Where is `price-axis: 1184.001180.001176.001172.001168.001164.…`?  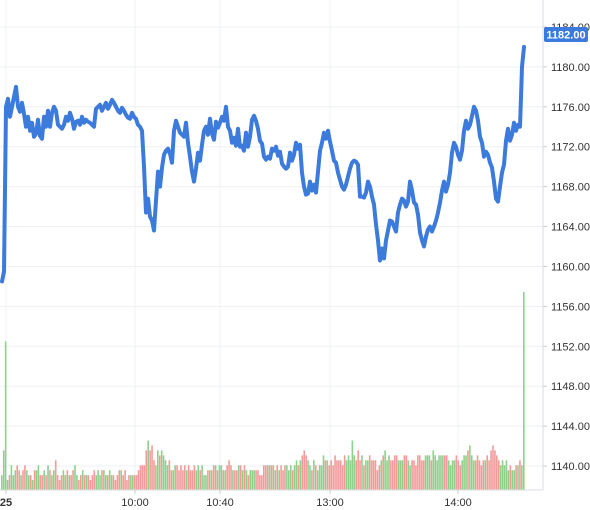
price-axis: 1184.001180.001176.001172.001168.001164.… is located at coordinates (566, 247).